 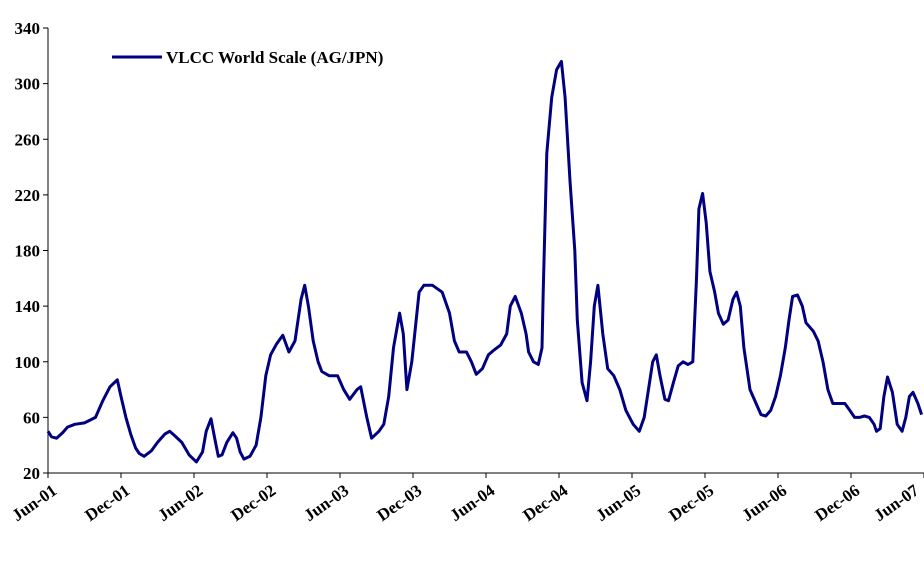 I want to click on x-tick-label: Dec-06, so click(x=837, y=503).